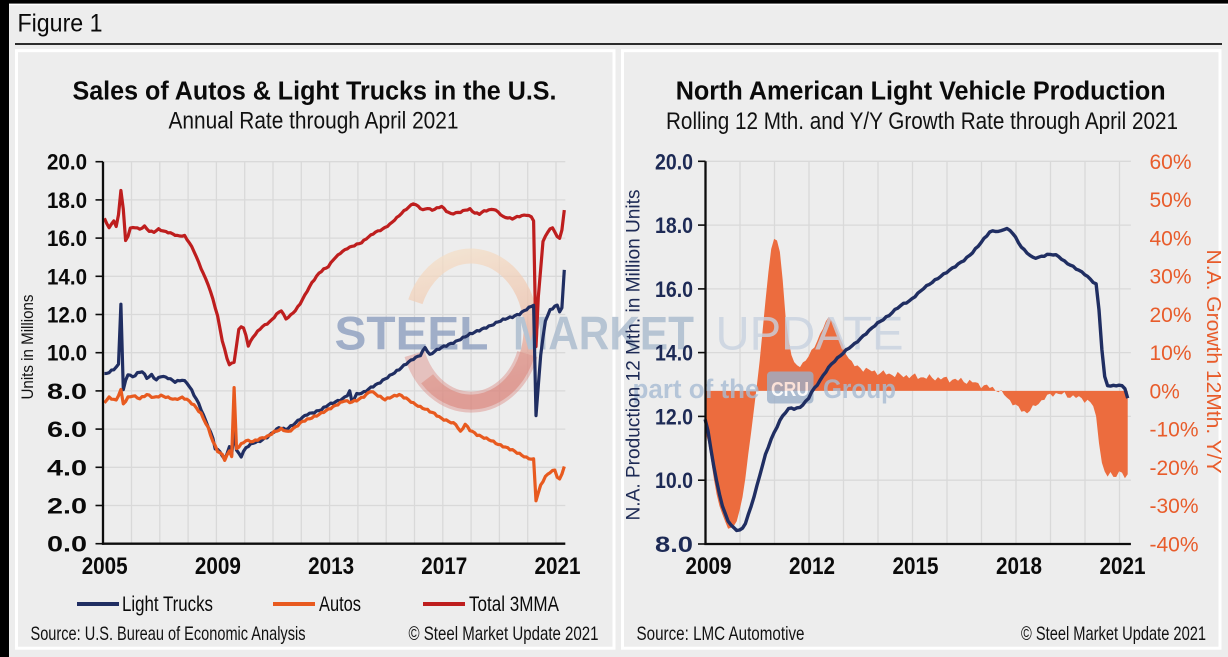 The image size is (1228, 657). I want to click on svg-text: 60%, so click(1171, 162).